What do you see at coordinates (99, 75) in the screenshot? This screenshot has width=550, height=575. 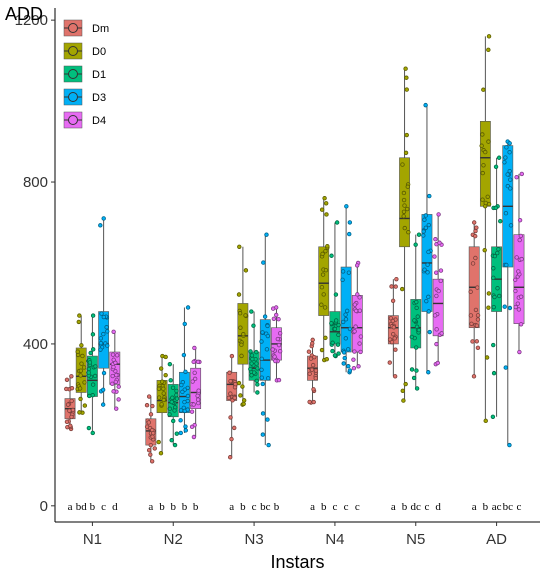 I see `legend-label: D1` at bounding box center [99, 75].